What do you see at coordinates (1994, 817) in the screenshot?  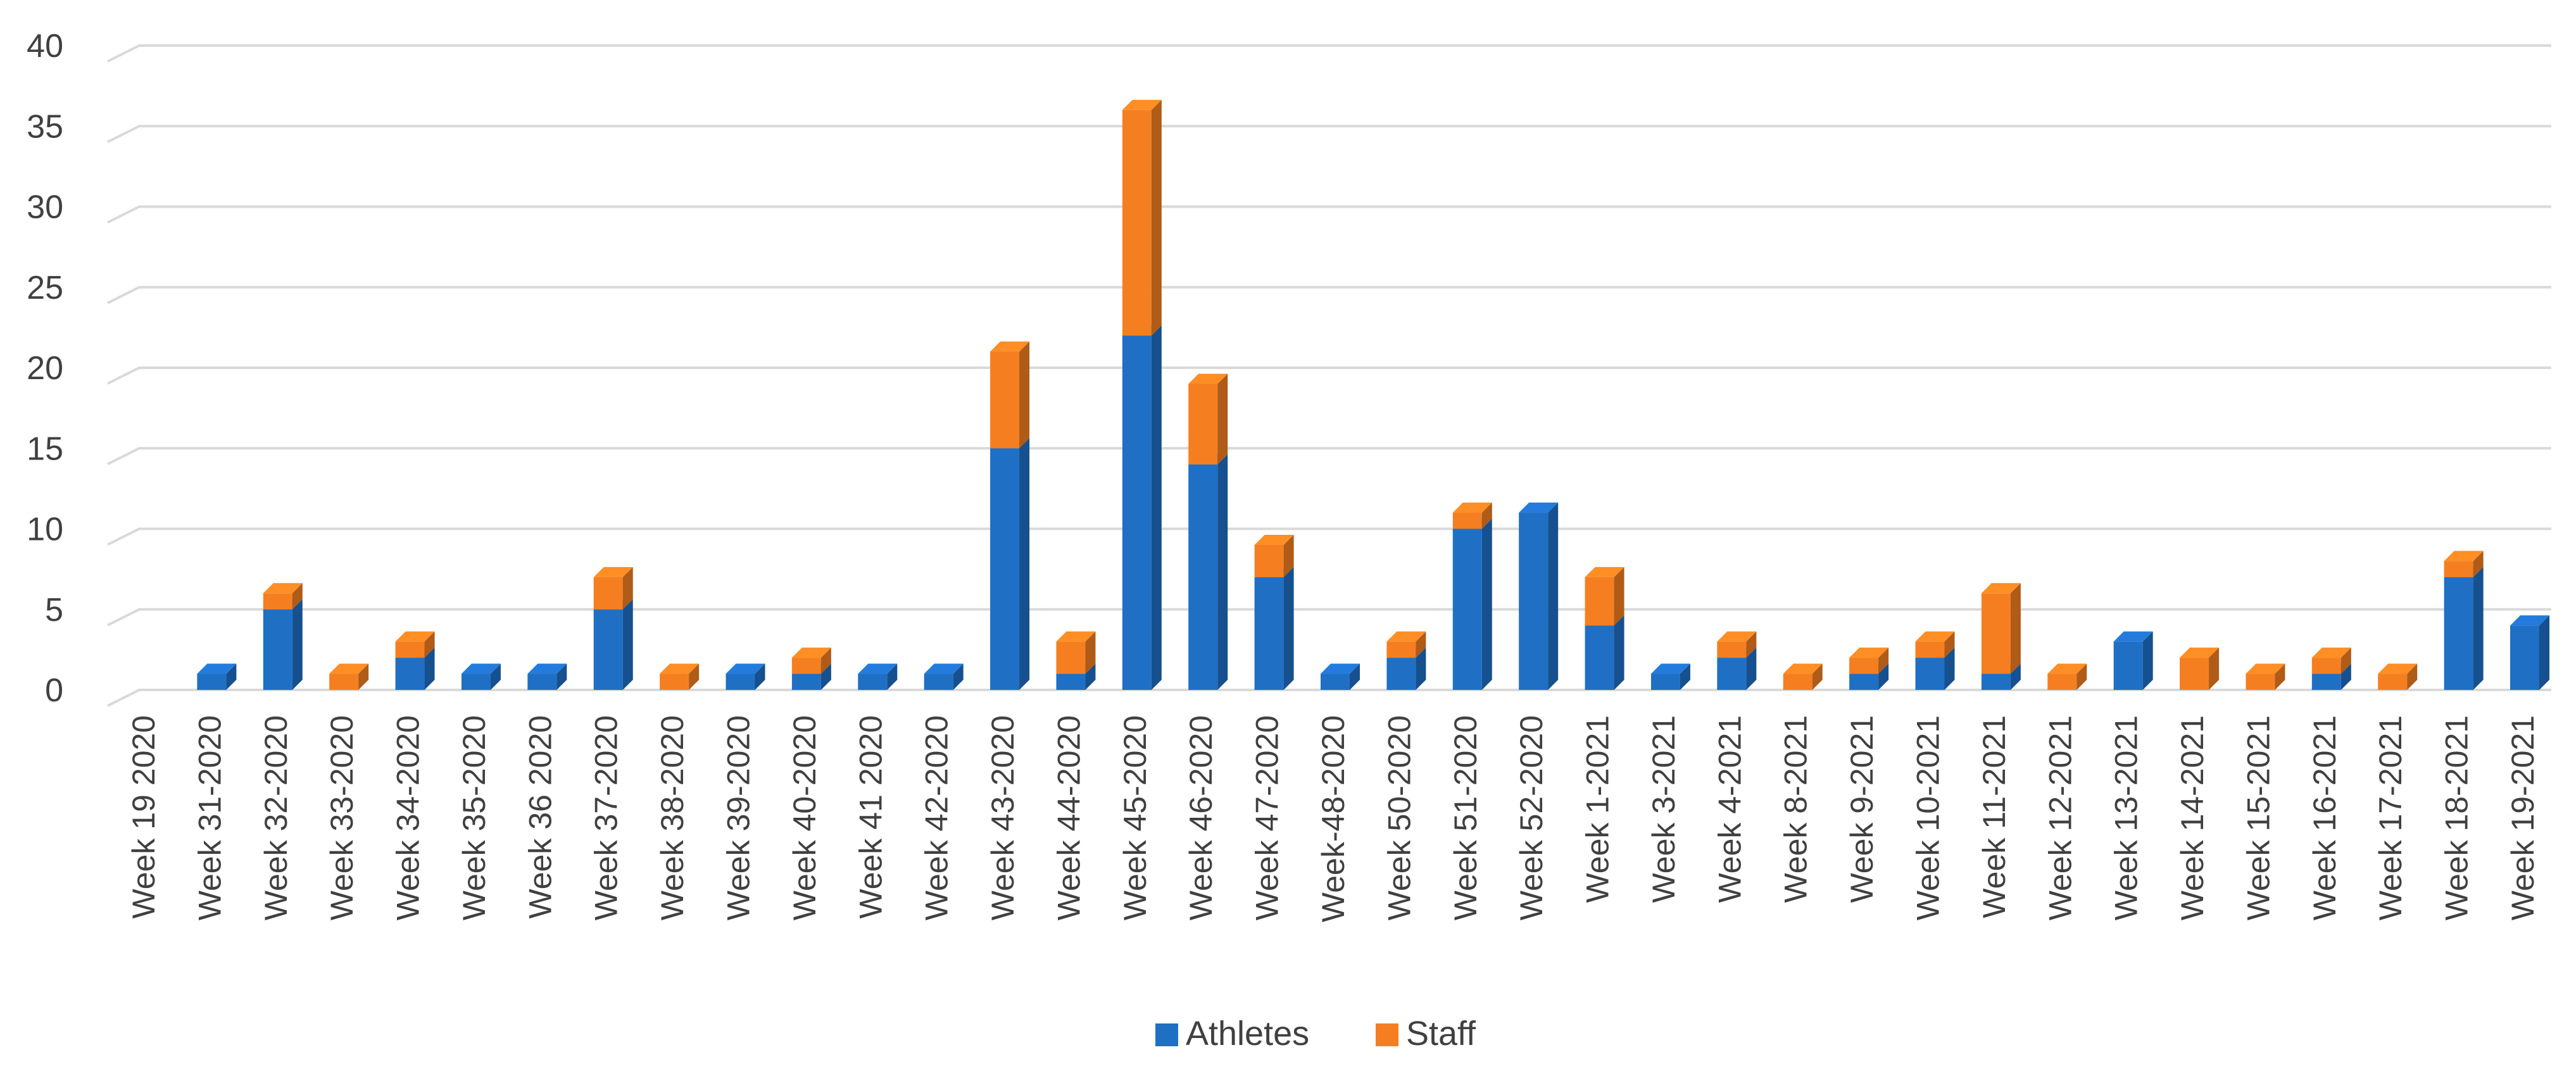 I see `x-tick-label: Week 11-2021` at bounding box center [1994, 817].